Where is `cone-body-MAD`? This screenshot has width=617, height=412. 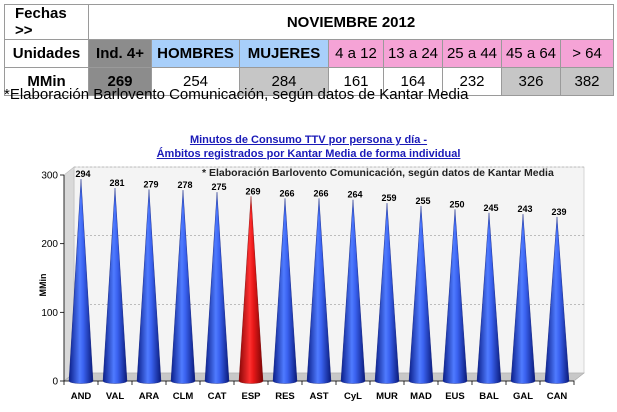
cone-body-MAD is located at coordinates (421, 294).